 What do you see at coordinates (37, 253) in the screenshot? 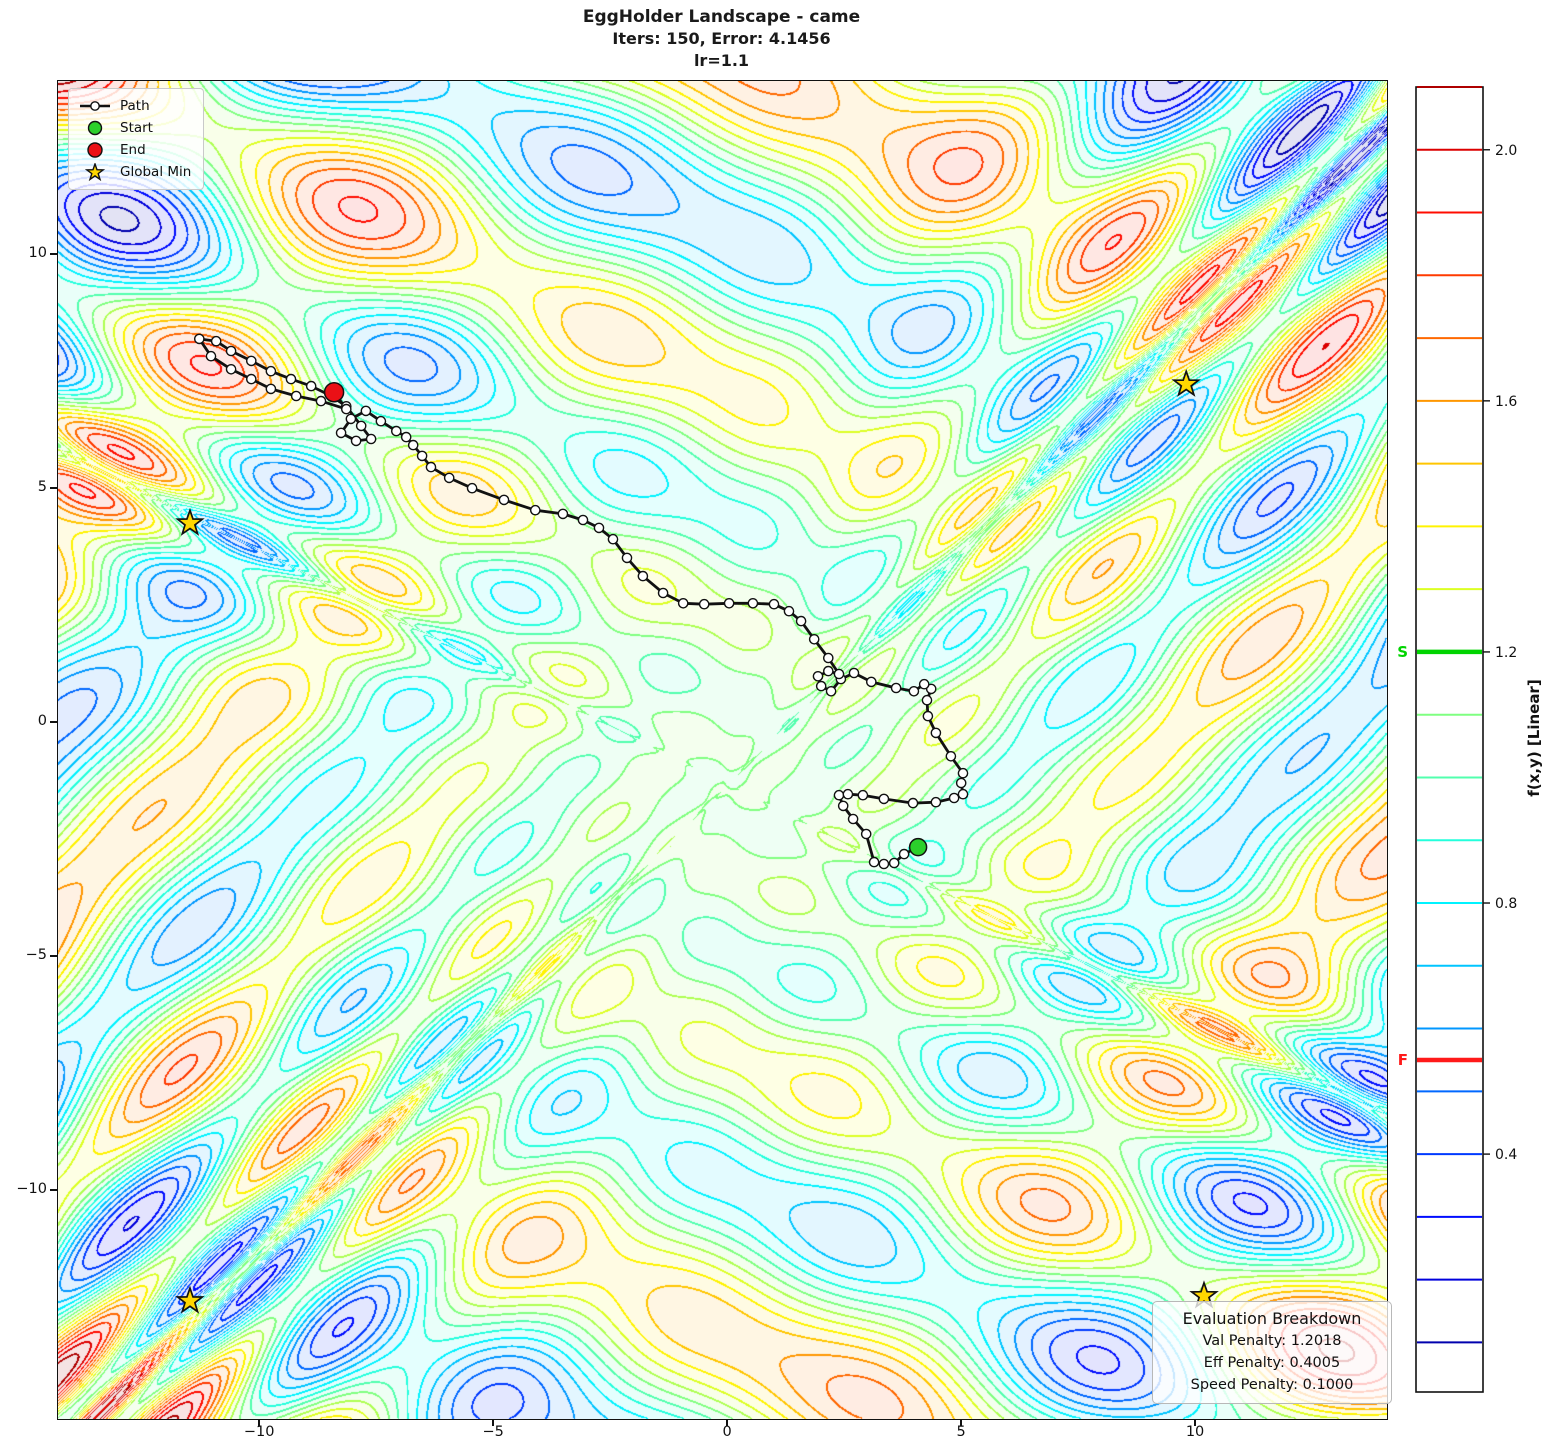
I see `y-axis-tick-label: 10` at bounding box center [37, 253].